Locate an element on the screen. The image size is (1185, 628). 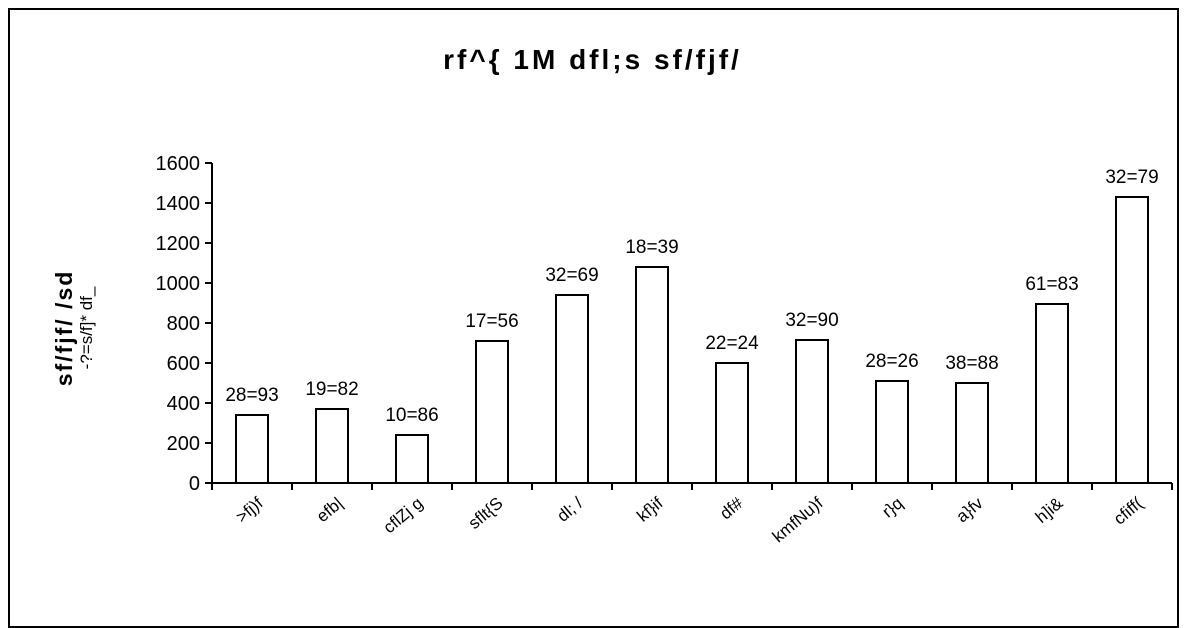
data-label: 28=93 is located at coordinates (251, 395).